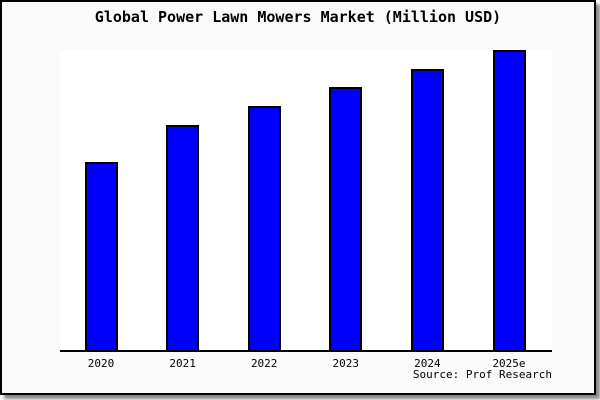 This screenshot has width=600, height=400. What do you see at coordinates (427, 363) in the screenshot?
I see `x-tick-label: 2024` at bounding box center [427, 363].